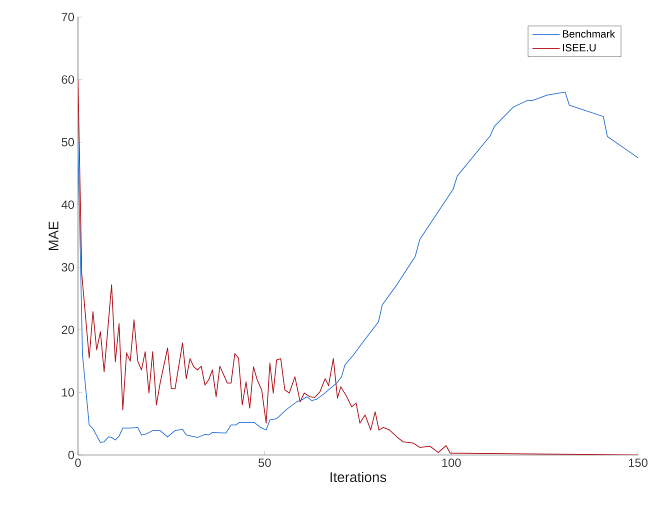 Image resolution: width=654 pixels, height=519 pixels. Describe the element at coordinates (68, 17) in the screenshot. I see `y-tick-label: 70` at that location.